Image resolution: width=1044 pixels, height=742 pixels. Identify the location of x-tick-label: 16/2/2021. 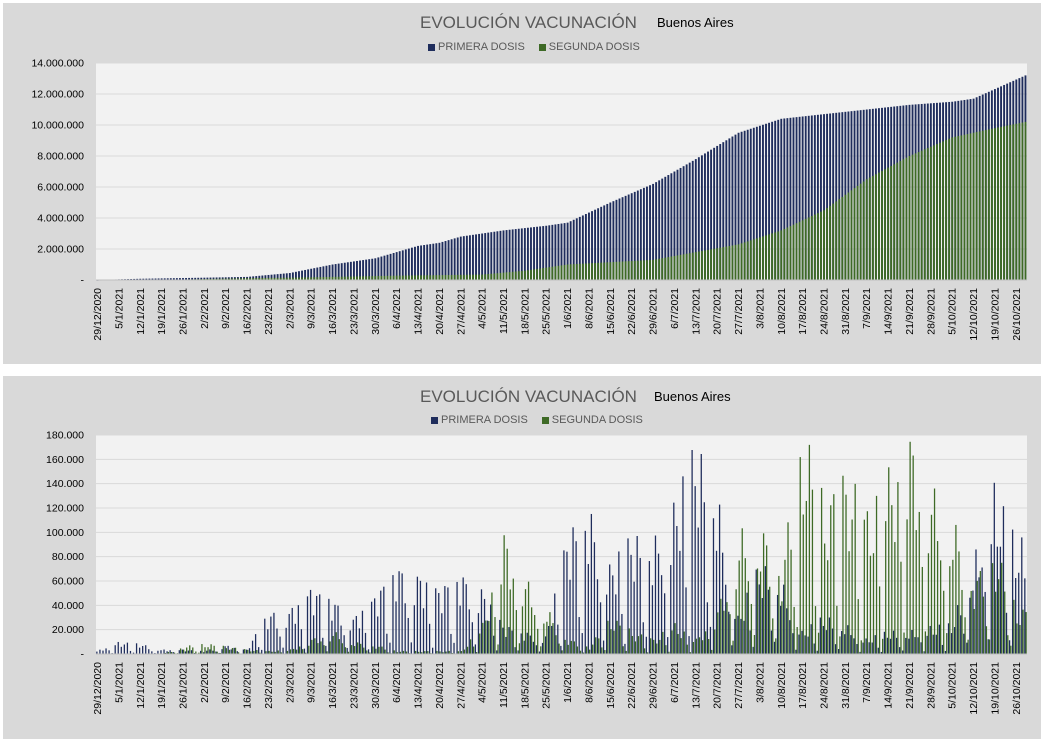
(248, 685).